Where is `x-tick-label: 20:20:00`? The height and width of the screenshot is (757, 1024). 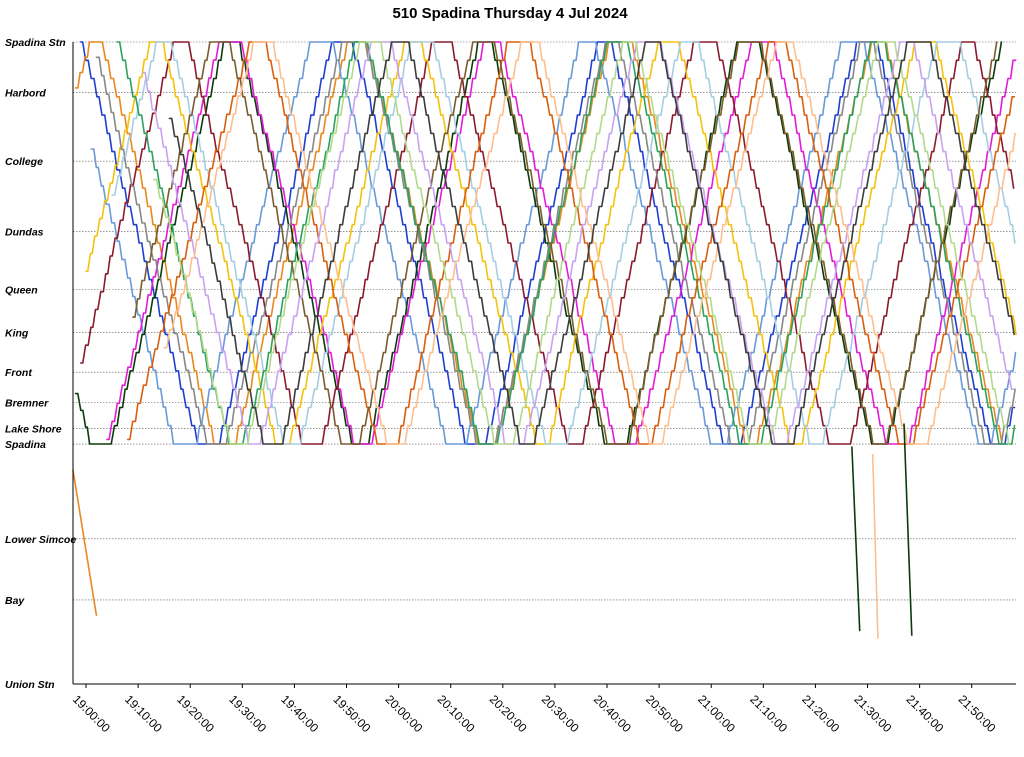
x-tick-label: 20:20:00 is located at coordinates (508, 713).